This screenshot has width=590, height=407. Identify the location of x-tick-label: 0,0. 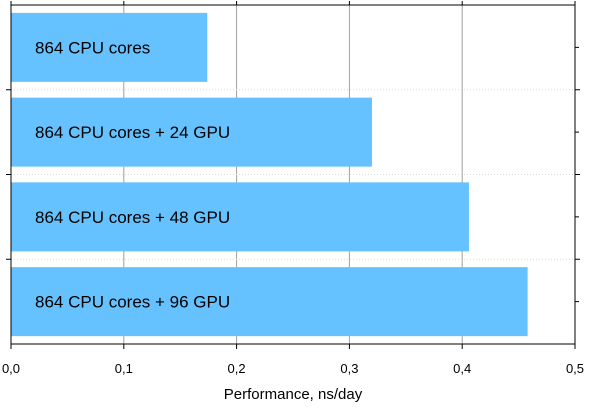
(11, 368).